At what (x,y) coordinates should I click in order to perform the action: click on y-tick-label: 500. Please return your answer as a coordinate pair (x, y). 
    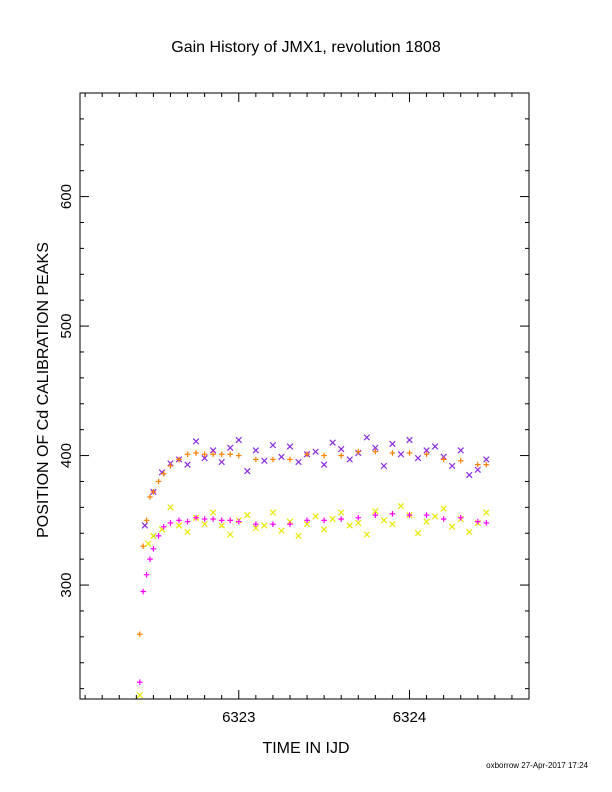
    Looking at the image, I should click on (66, 326).